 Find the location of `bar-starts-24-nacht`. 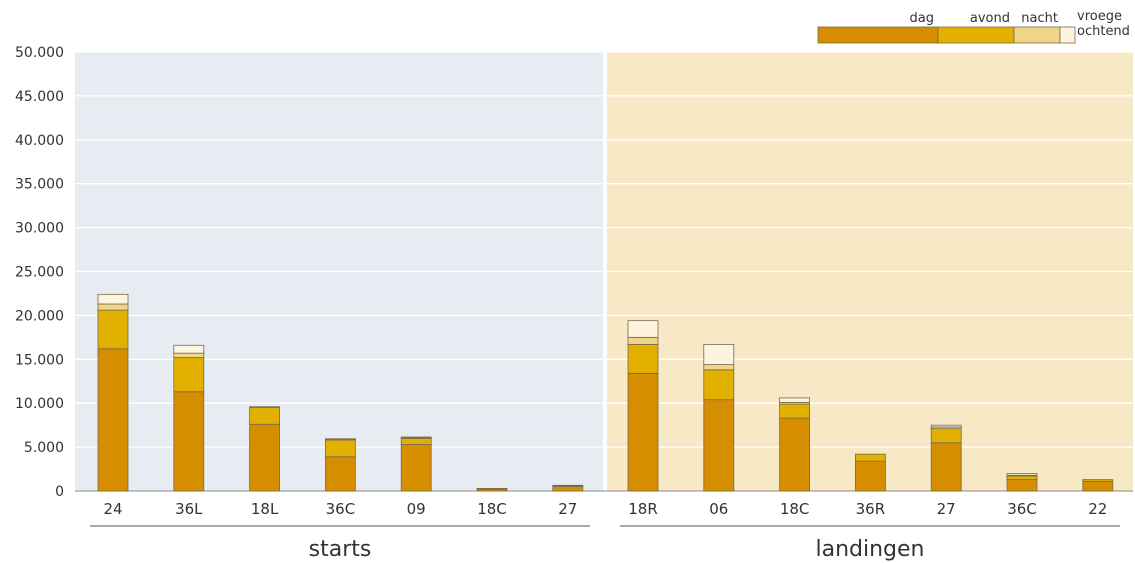

bar-starts-24-nacht is located at coordinates (113, 307).